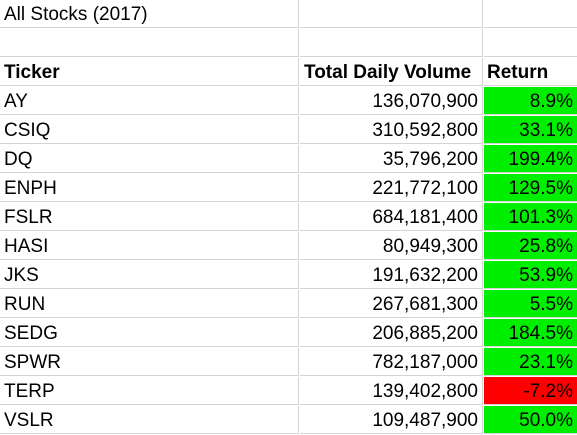 The height and width of the screenshot is (435, 577). I want to click on ticker-cell: FSLR, so click(149, 217).